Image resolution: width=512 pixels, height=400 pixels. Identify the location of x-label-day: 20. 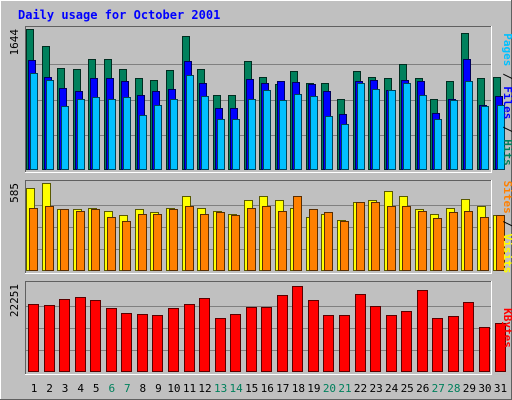
(329, 388).